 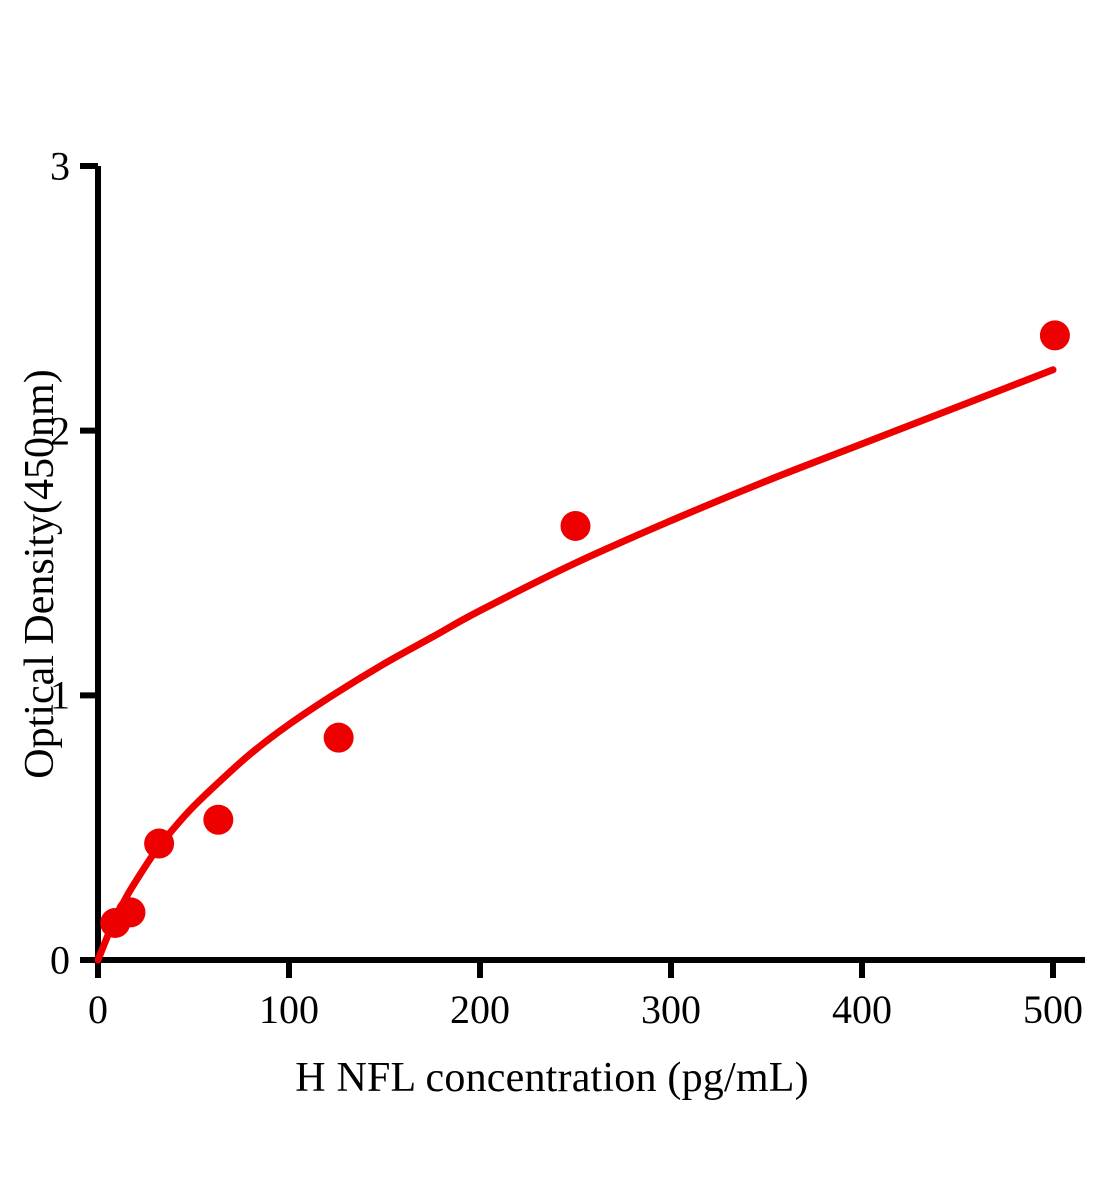 I want to click on x-tick-label: 300, so click(x=671, y=1009).